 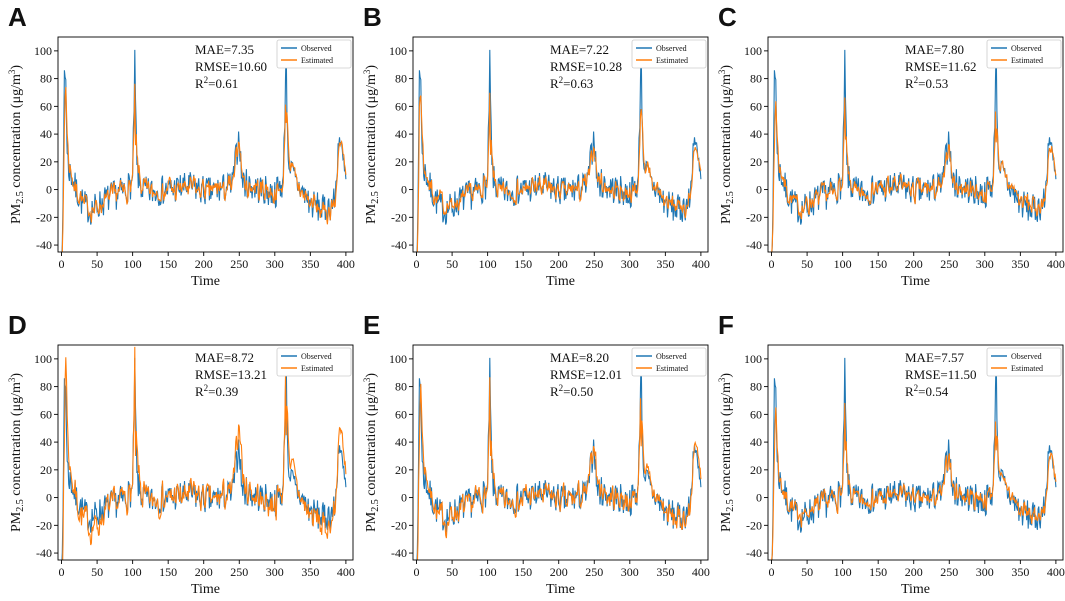 I want to click on y-axis-label: PM2.5 concentration (μg/m3), so click(x=371, y=452).